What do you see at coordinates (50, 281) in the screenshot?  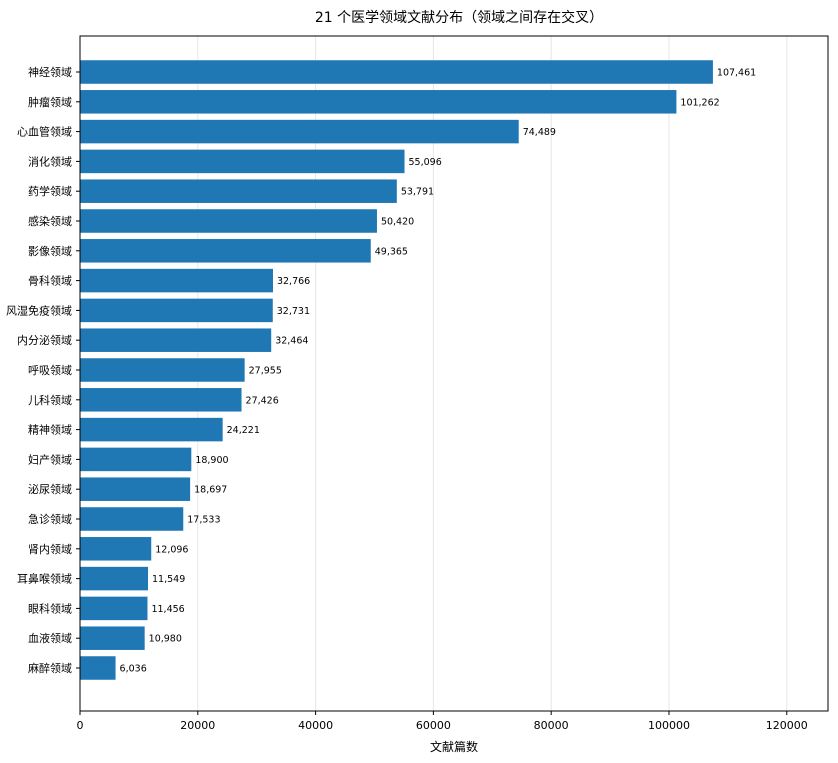 I see `category-label: 骨科领域` at bounding box center [50, 281].